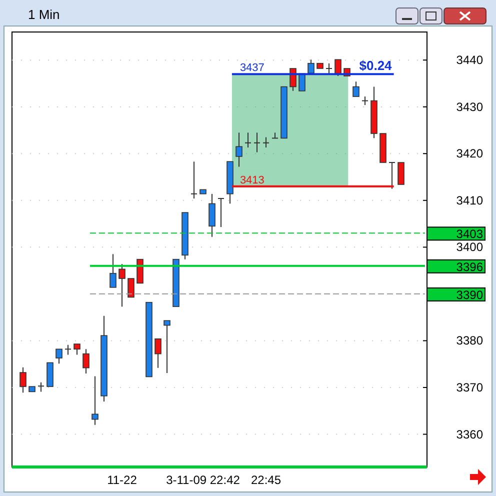 The image size is (496, 496). I want to click on ref-line-label: 3403, so click(470, 234).